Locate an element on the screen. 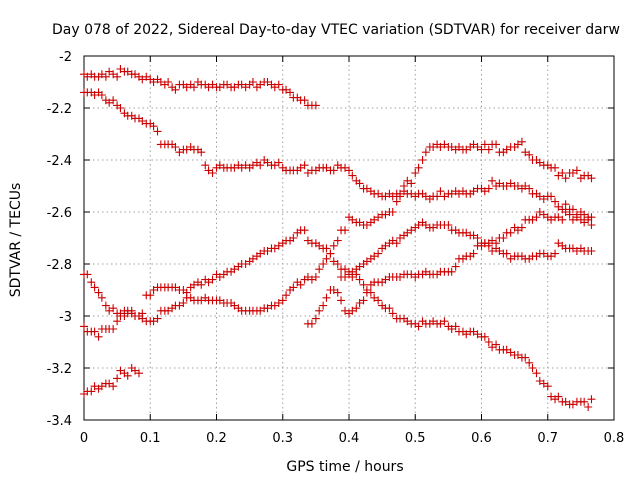 This screenshot has height=480, width=640. y-tick-label: -3 is located at coordinates (65, 317).